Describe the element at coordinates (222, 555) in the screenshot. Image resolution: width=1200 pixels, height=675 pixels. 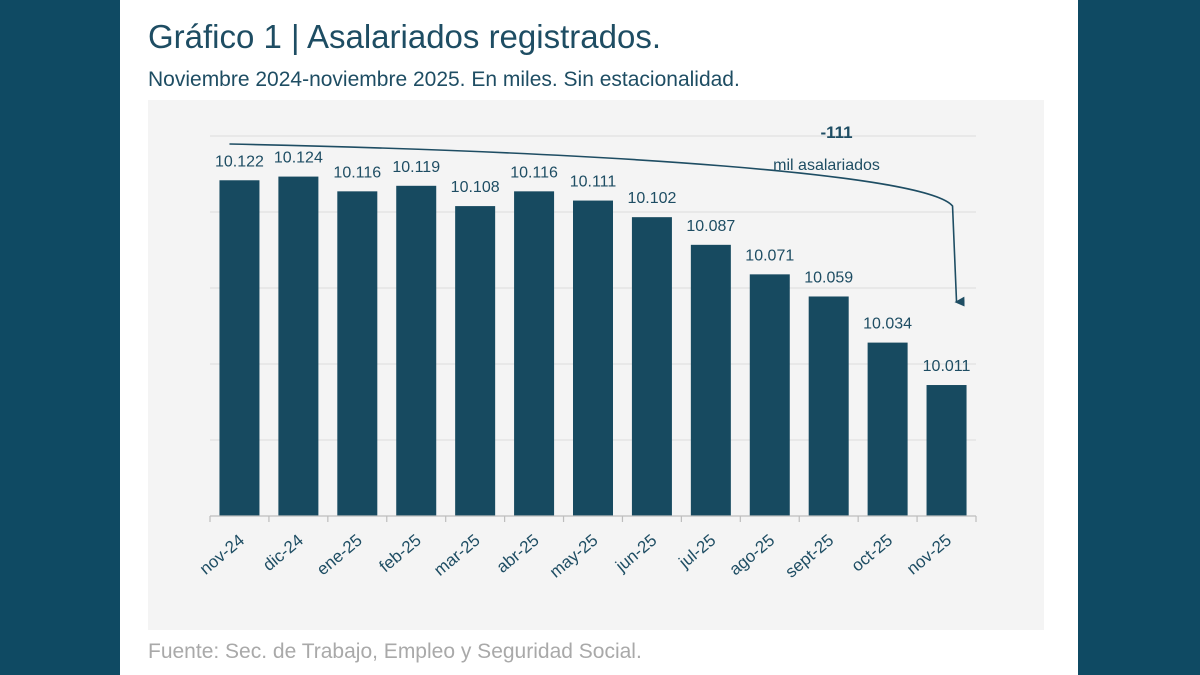
I see `x-tick-label-nov-24: nov-24` at that location.